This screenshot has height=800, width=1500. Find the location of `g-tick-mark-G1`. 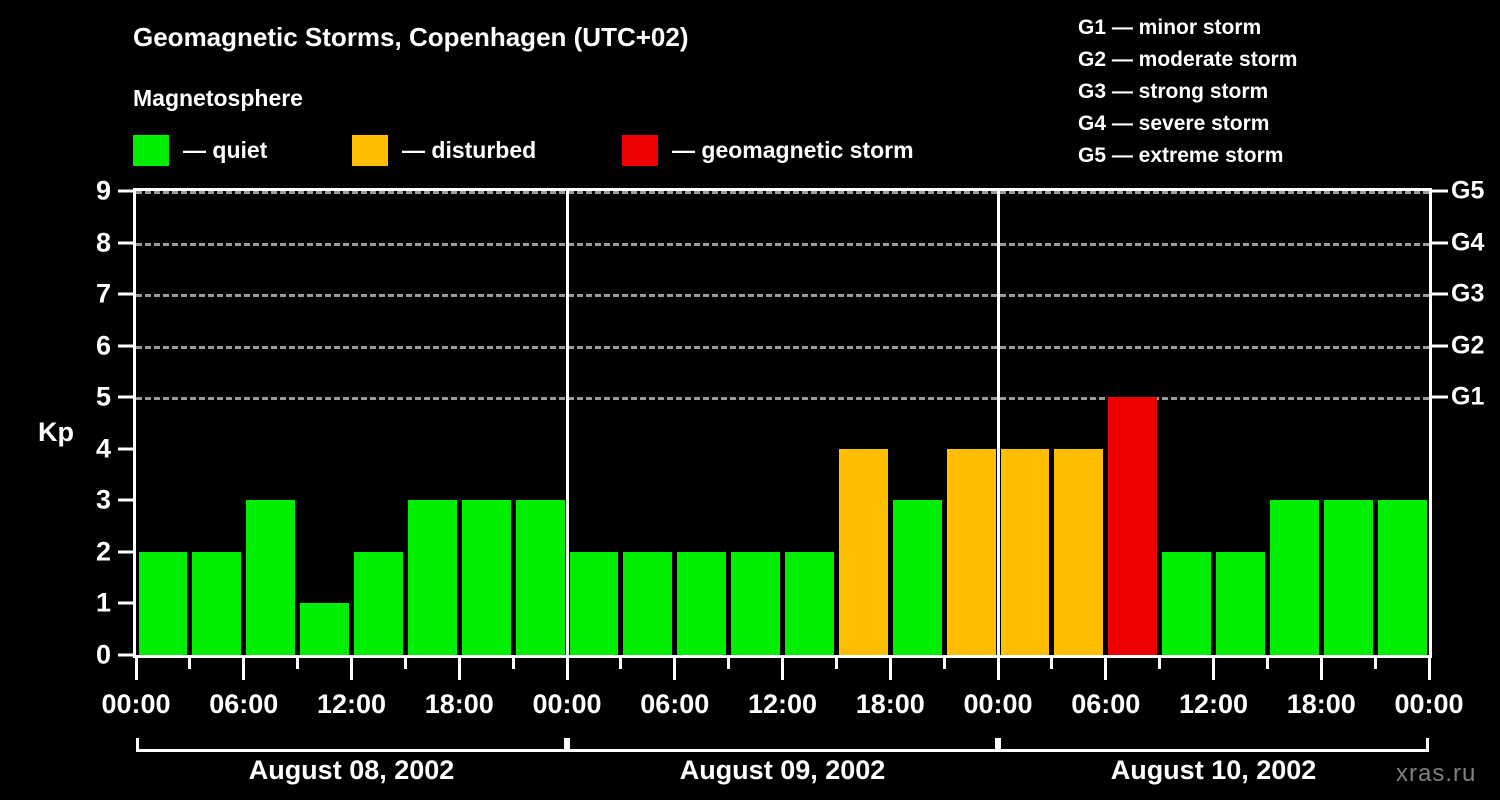

g-tick-mark-G1 is located at coordinates (1440, 397).